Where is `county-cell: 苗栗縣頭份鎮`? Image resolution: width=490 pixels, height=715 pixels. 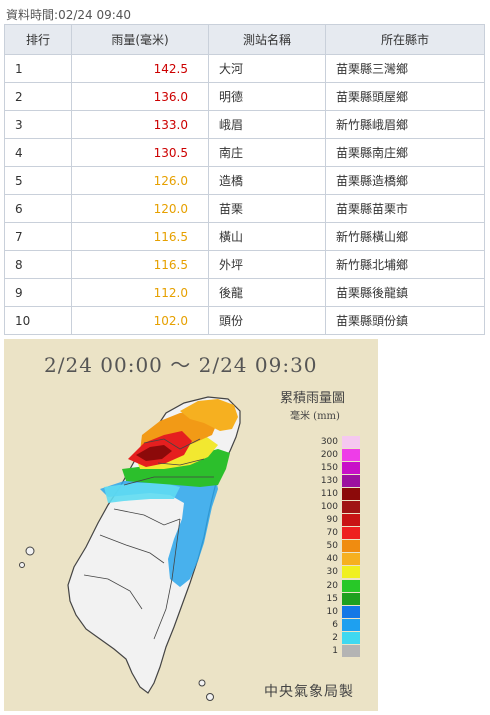 county-cell: 苗栗縣頭份鎮 is located at coordinates (405, 320).